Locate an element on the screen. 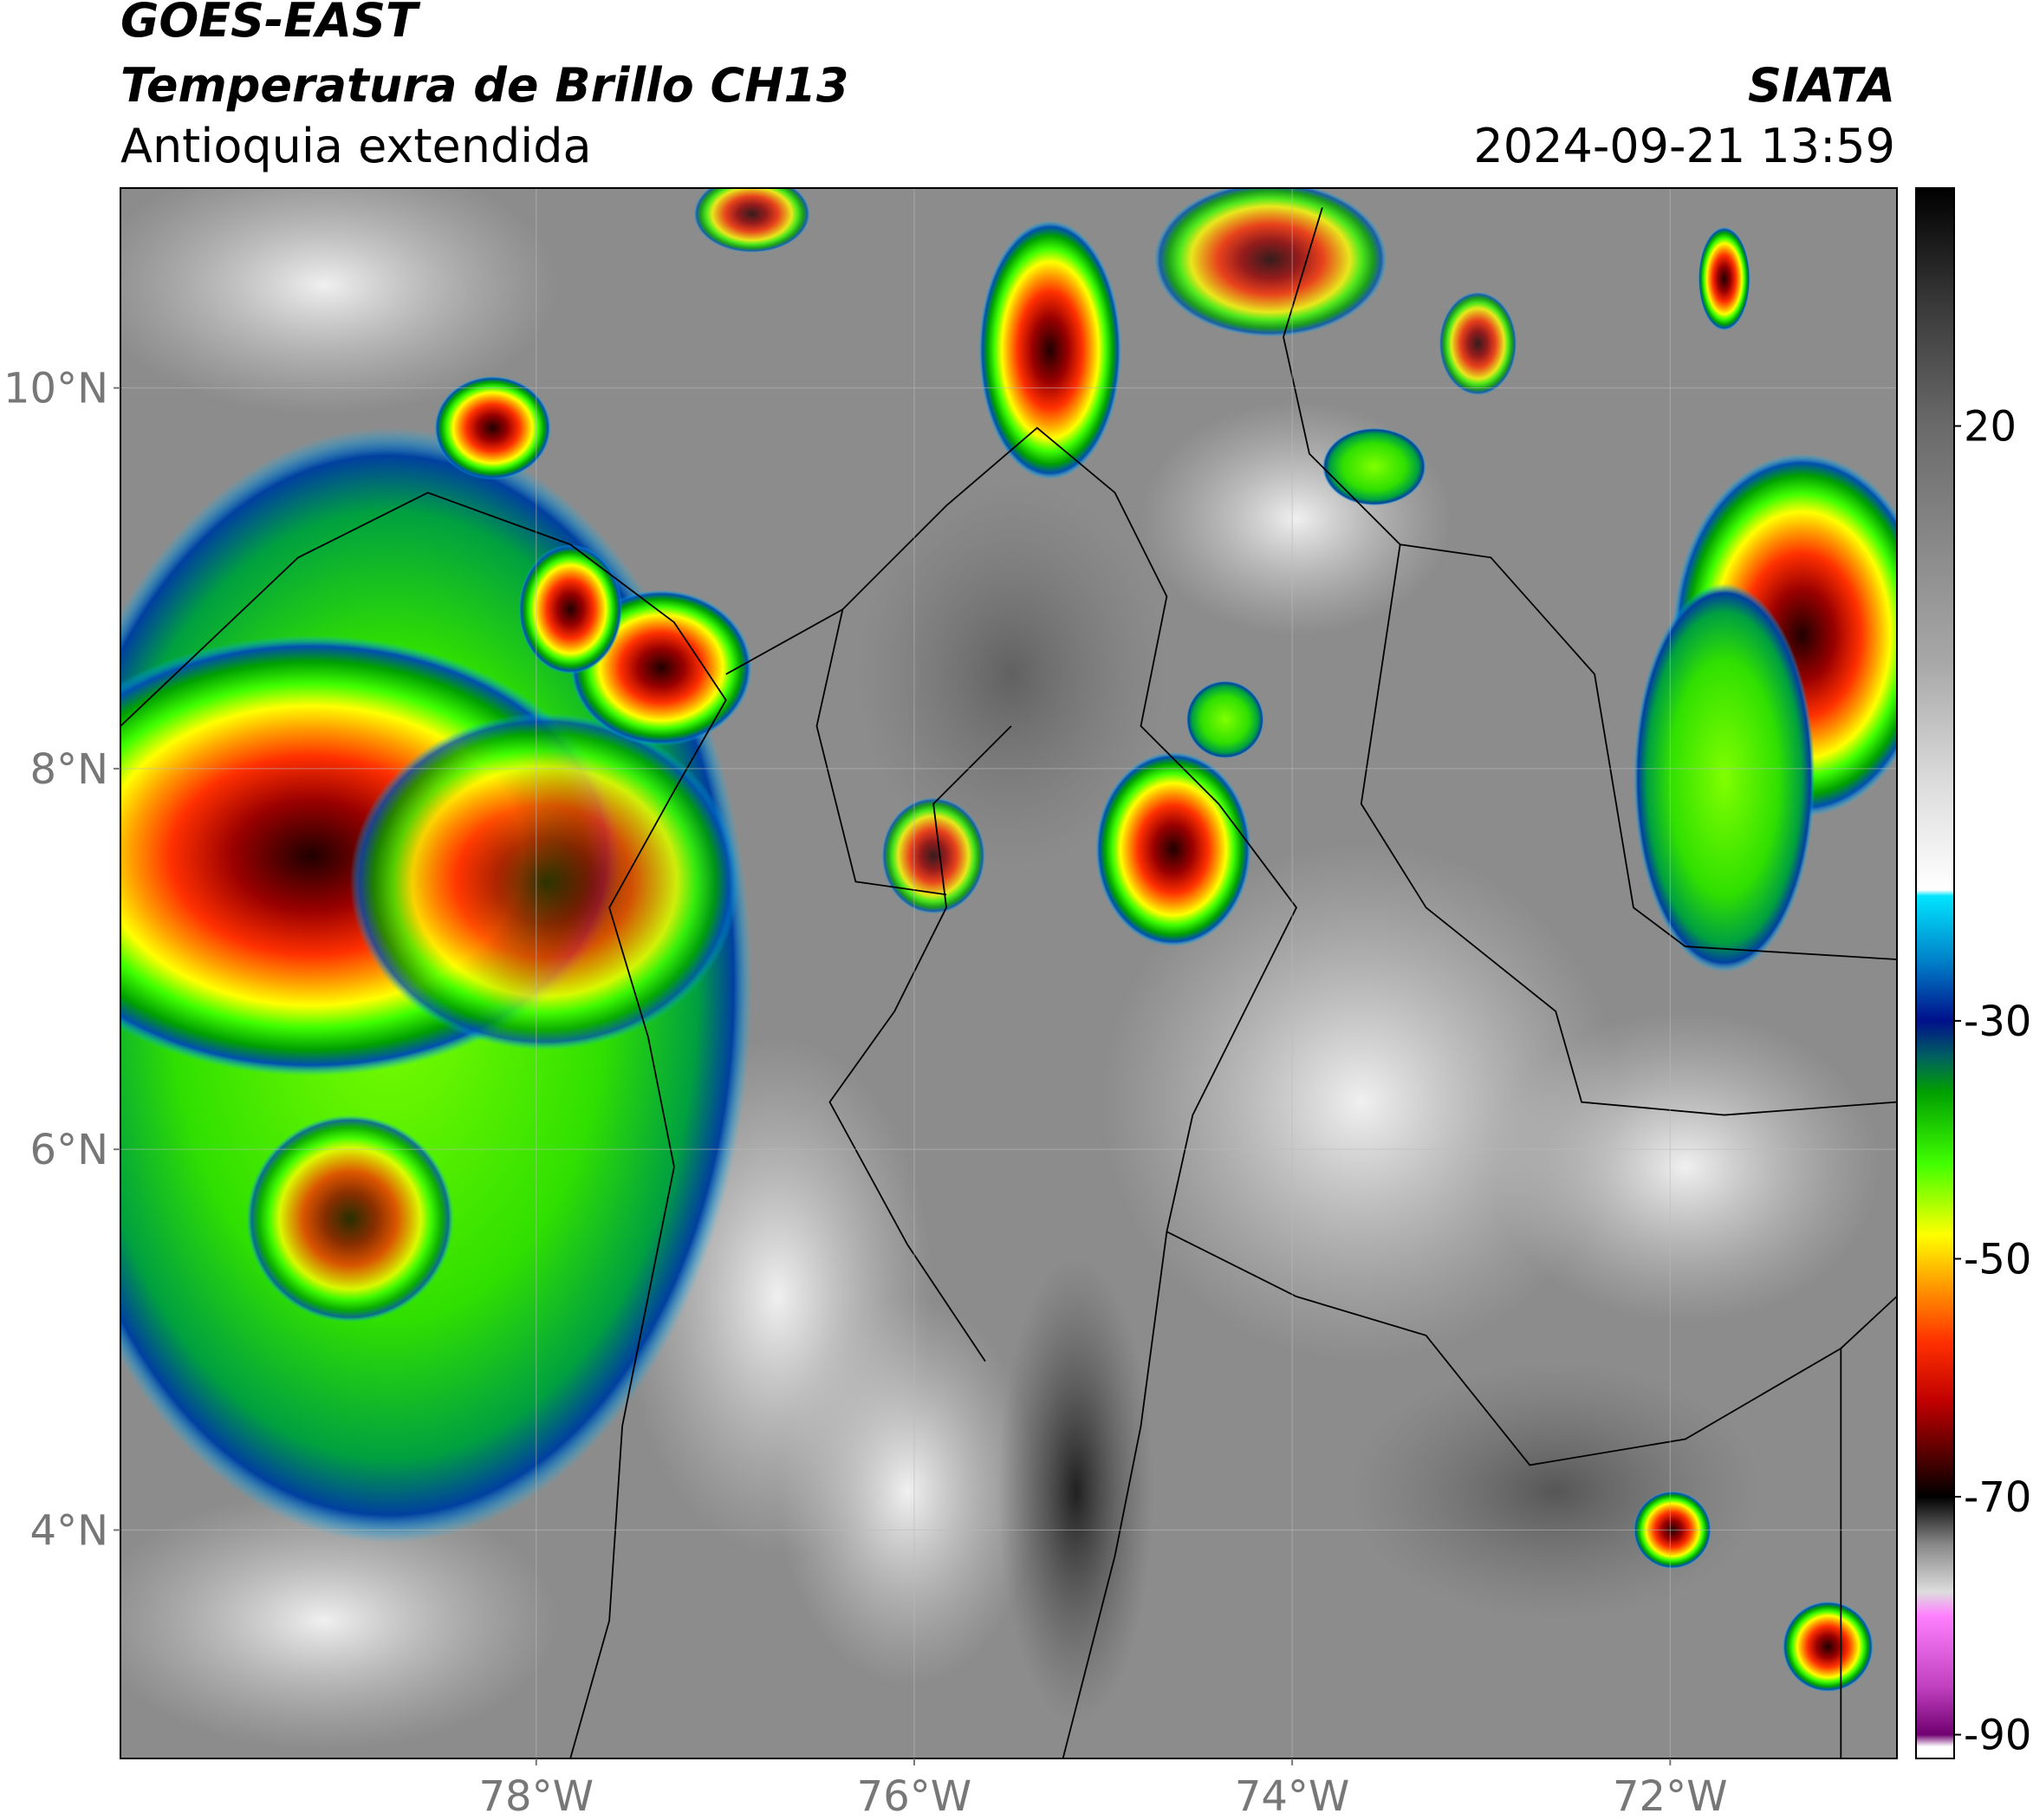  datetime-label: 2024-09-21 13:59 is located at coordinates (1684, 146).